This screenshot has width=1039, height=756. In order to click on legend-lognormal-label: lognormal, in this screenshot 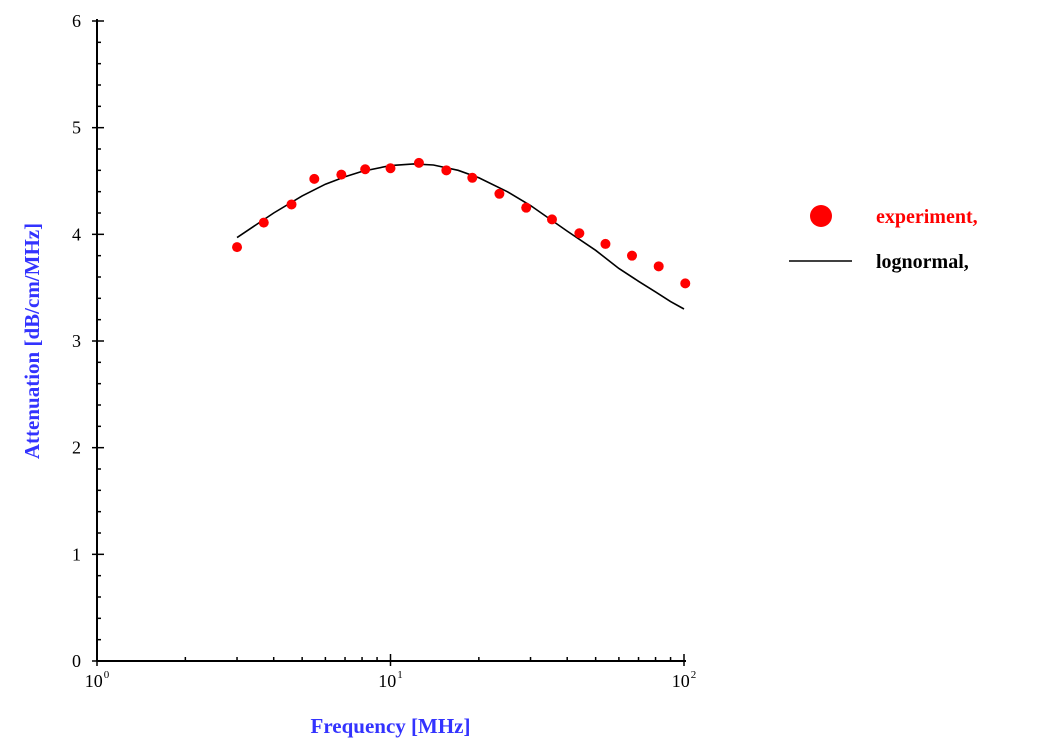, I will do `click(922, 262)`.